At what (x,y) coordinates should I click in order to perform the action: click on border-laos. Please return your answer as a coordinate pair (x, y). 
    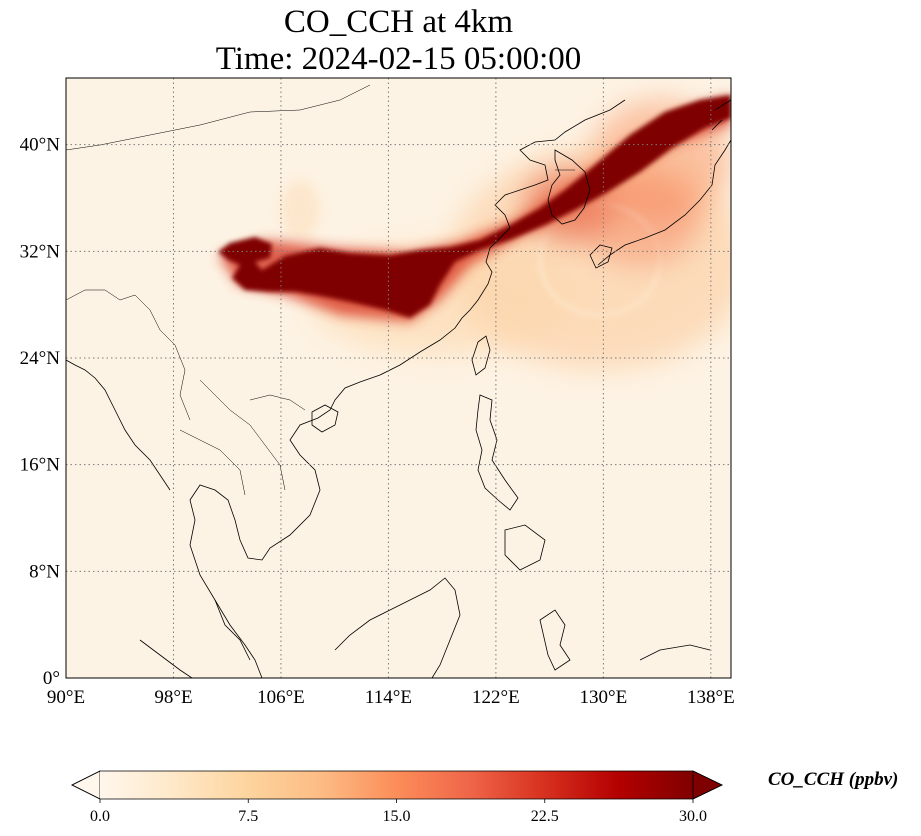
    Looking at the image, I should click on (242, 435).